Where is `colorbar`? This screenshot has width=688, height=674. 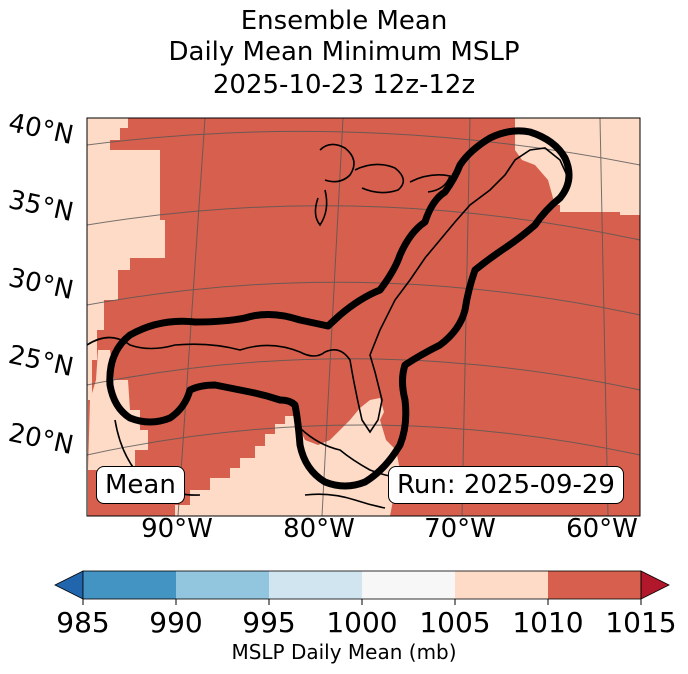 colorbar is located at coordinates (362, 587).